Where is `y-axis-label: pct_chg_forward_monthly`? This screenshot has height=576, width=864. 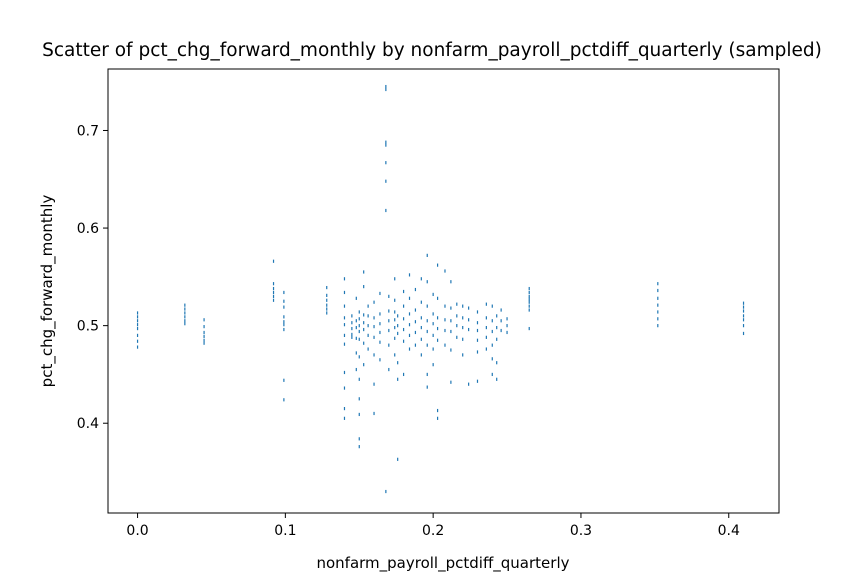 y-axis-label: pct_chg_forward_monthly is located at coordinates (47, 291).